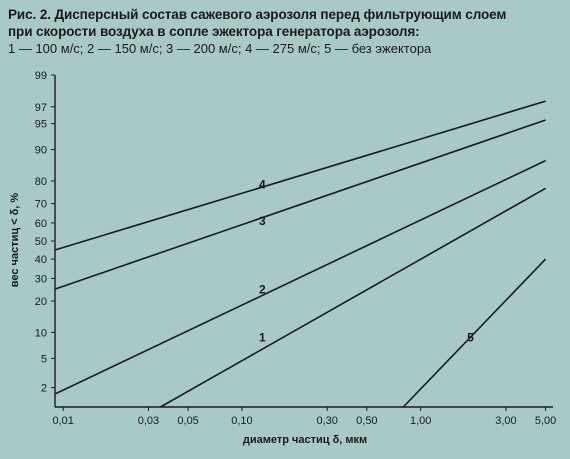 The width and height of the screenshot is (570, 459). Describe the element at coordinates (262, 290) in the screenshot. I see `series-label-2: 2` at that location.